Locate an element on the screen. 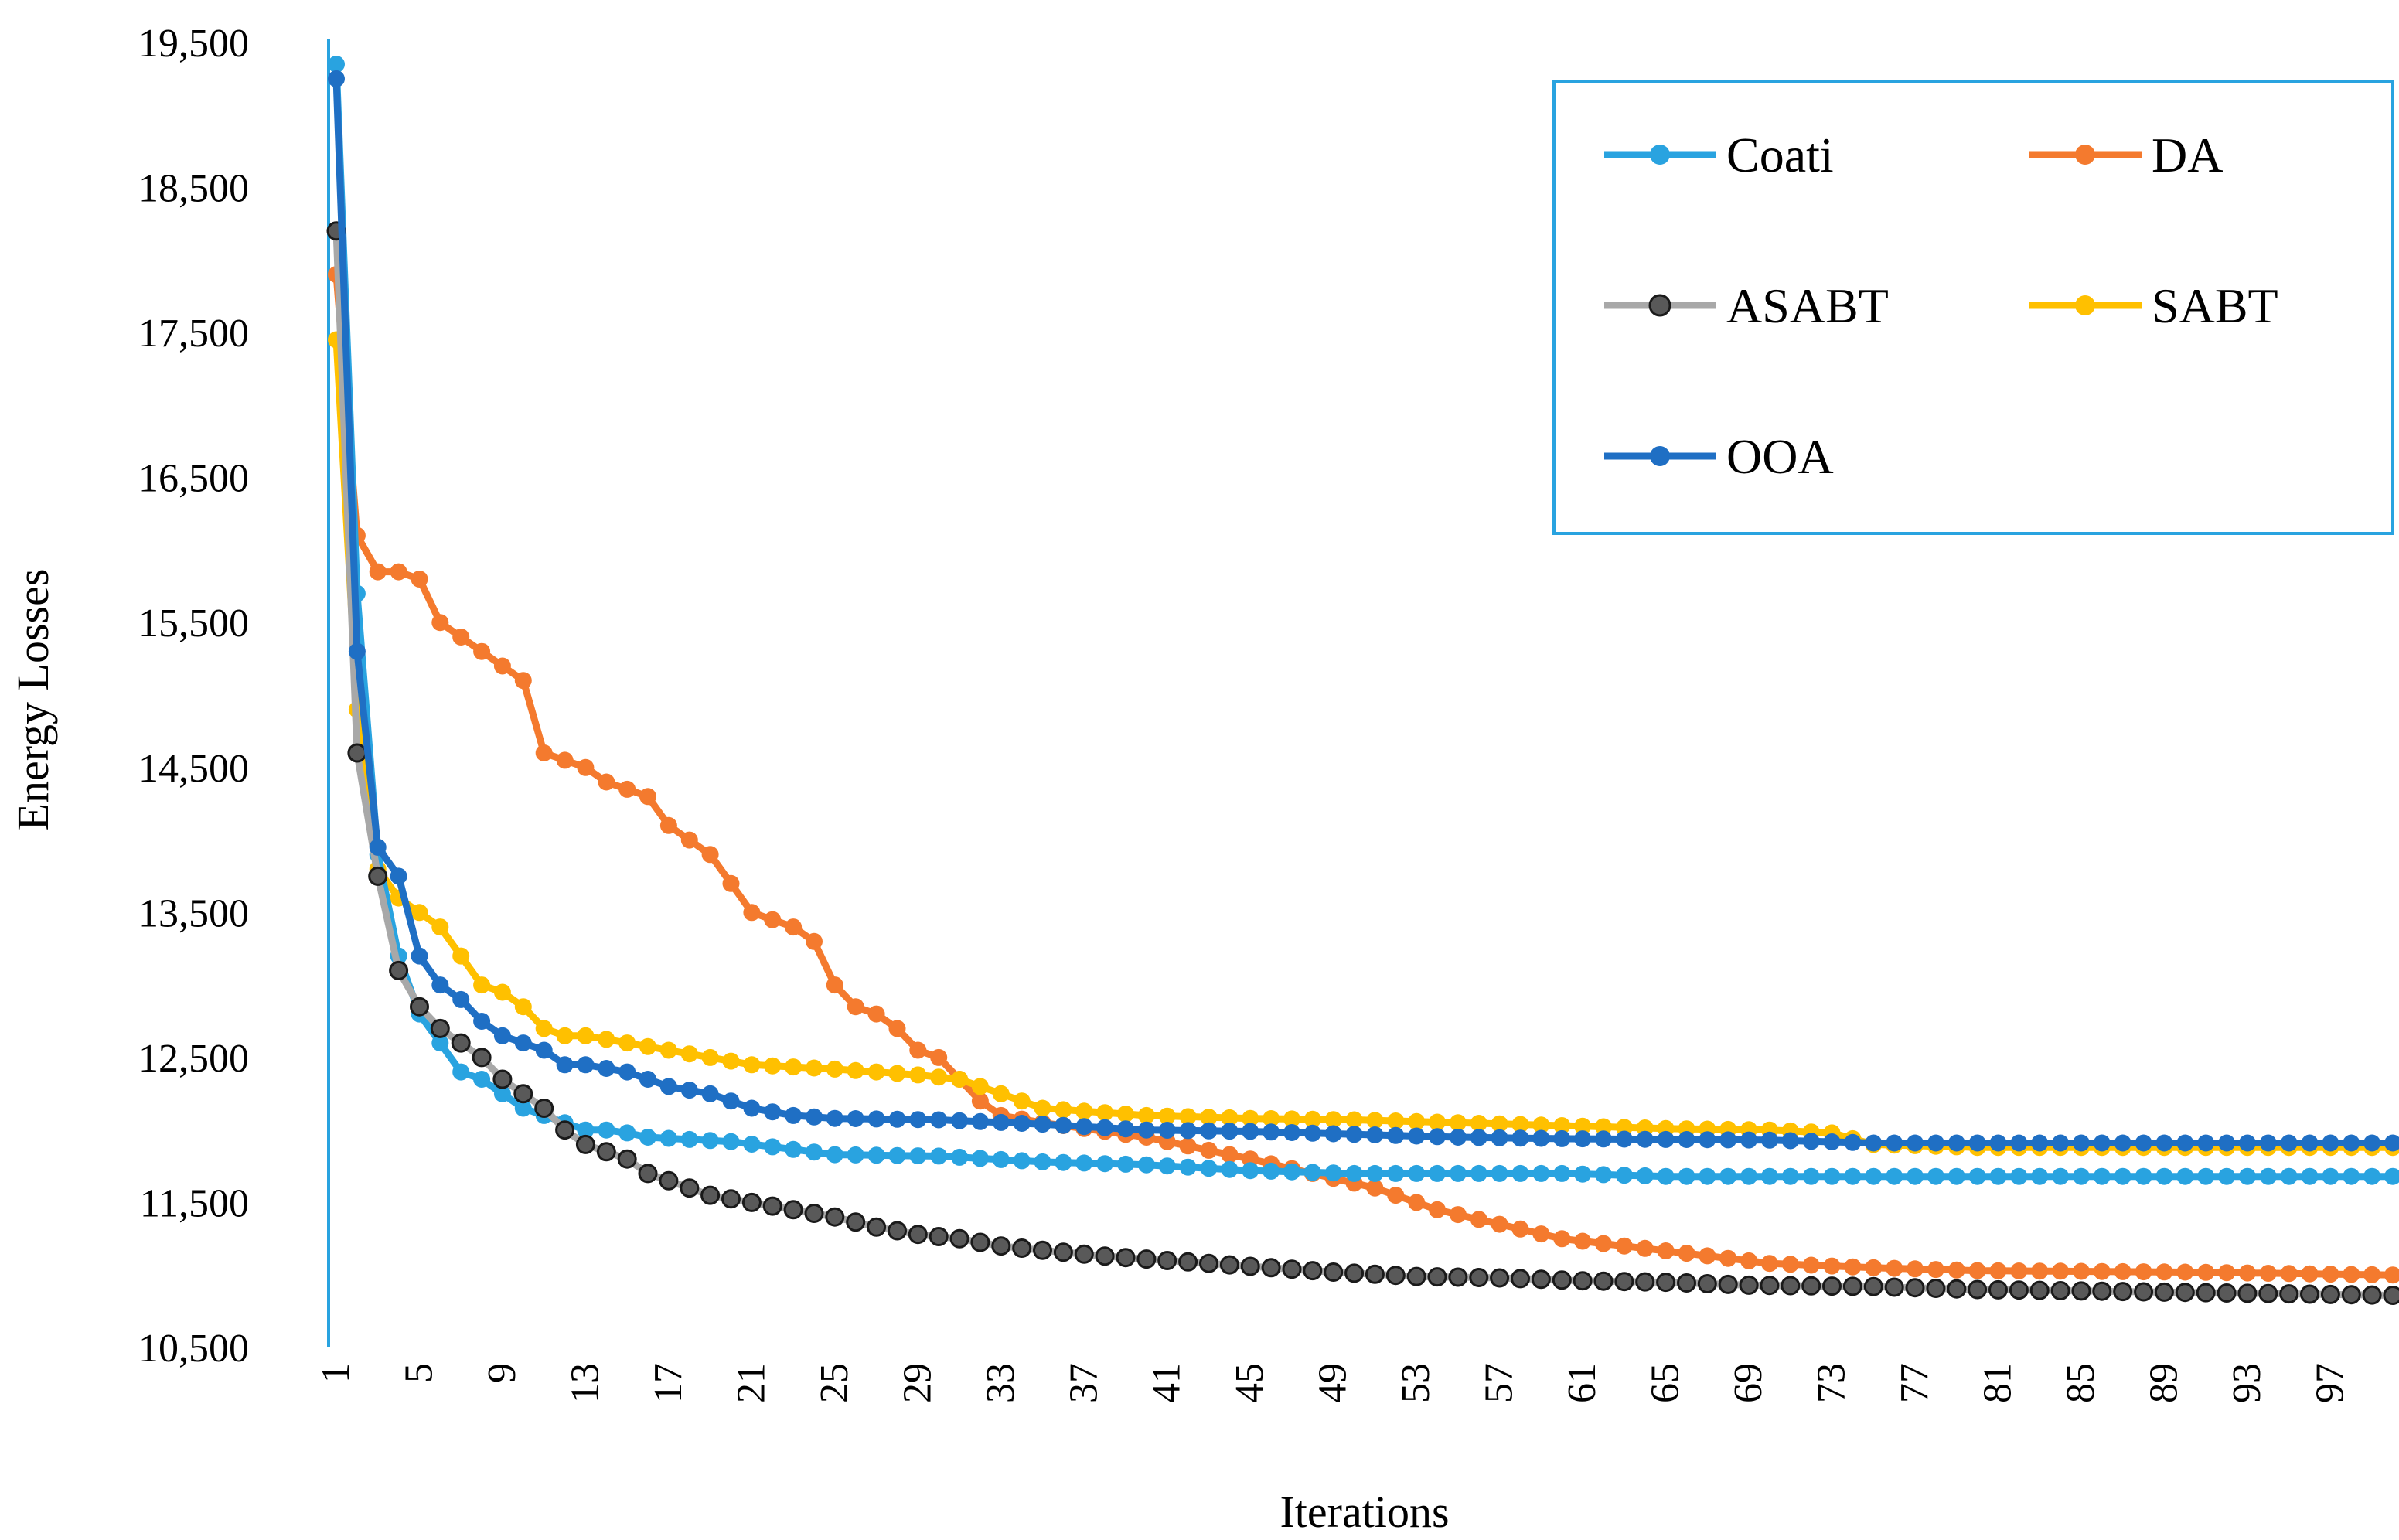 The image size is (2399, 1540). x-axis-title: Iterations is located at coordinates (1364, 1512).